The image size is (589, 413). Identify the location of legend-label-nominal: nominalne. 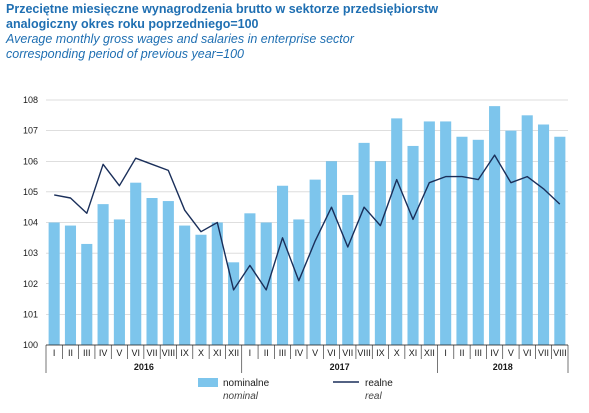
(246, 383).